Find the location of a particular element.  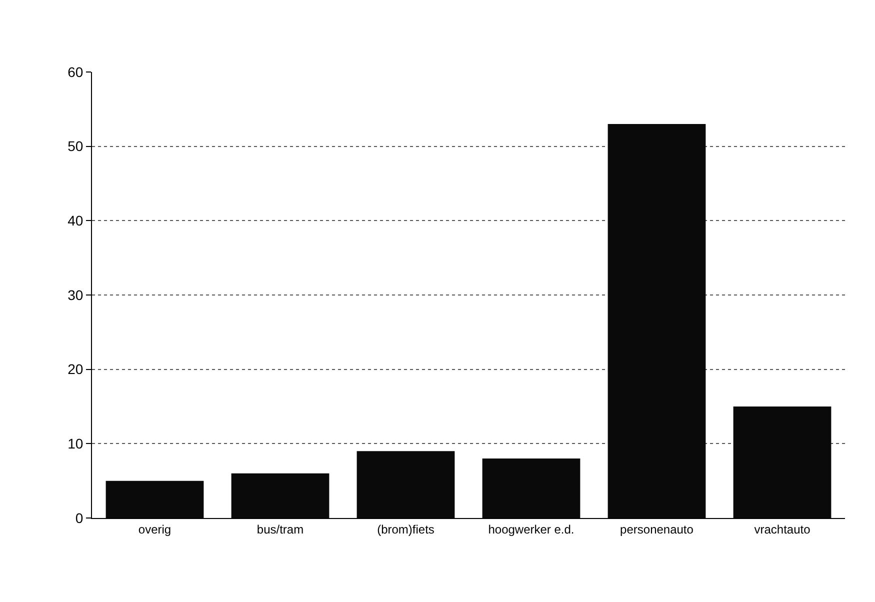

x-tick-label: vrachtauto is located at coordinates (782, 529).